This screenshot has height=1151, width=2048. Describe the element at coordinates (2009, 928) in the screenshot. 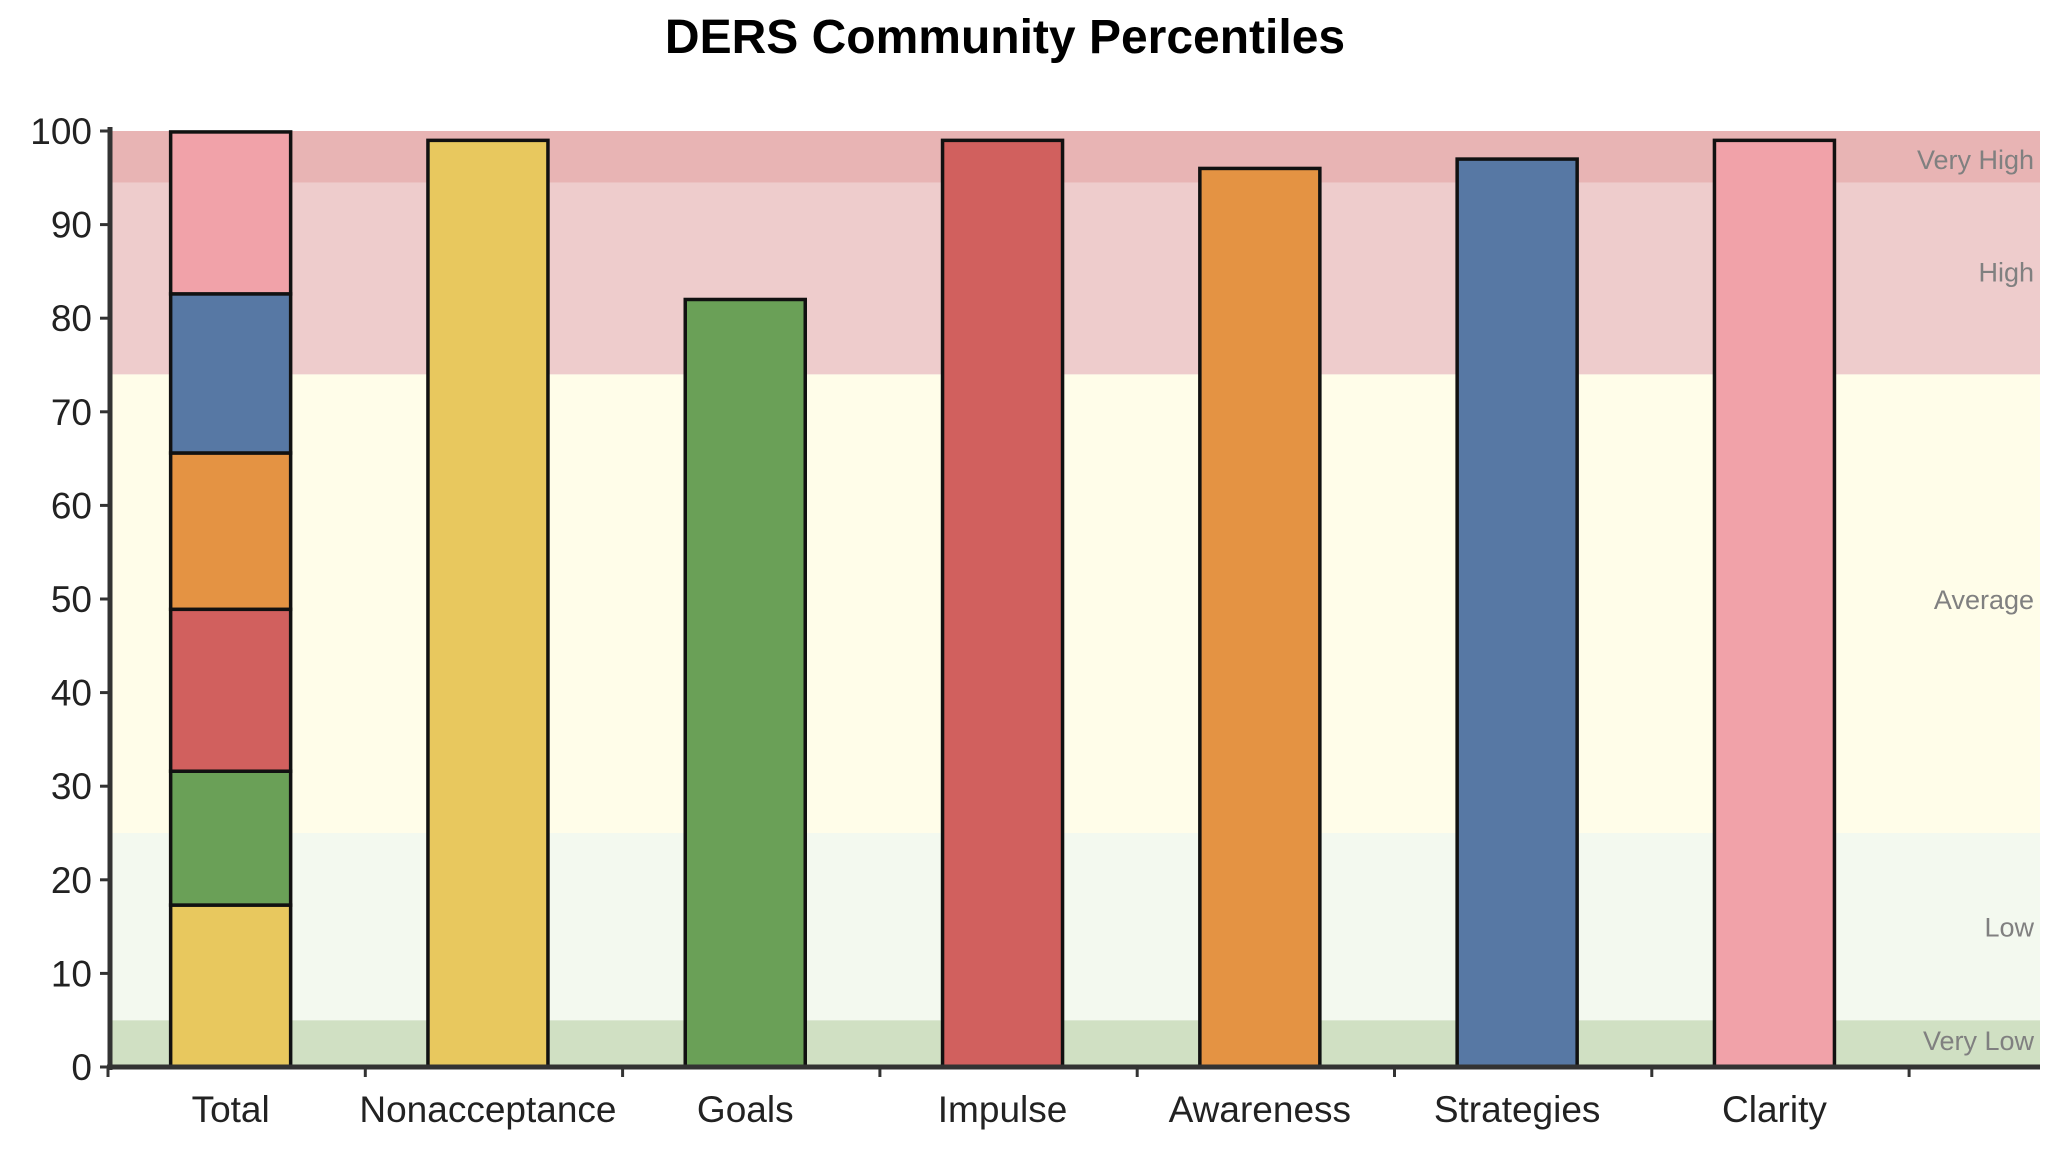

I see `band-label-low: Low` at that location.